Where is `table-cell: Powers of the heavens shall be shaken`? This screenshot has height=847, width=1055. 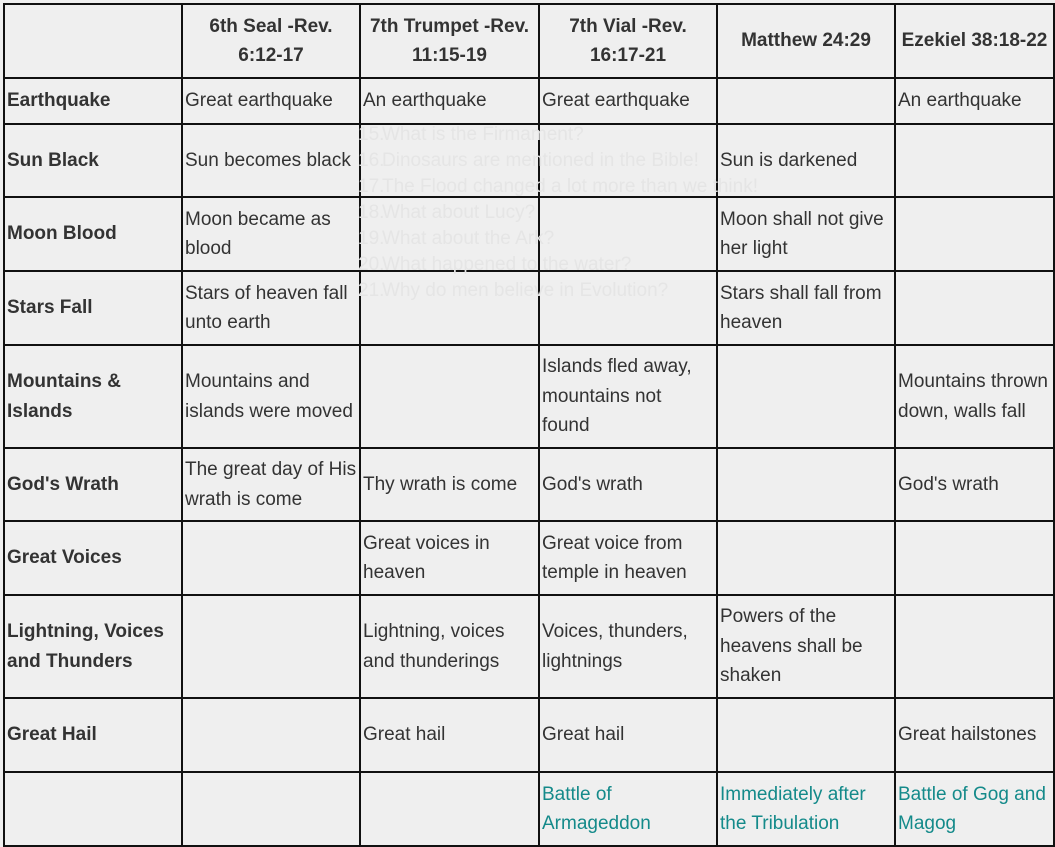
table-cell: Powers of the heavens shall be shaken is located at coordinates (806, 646).